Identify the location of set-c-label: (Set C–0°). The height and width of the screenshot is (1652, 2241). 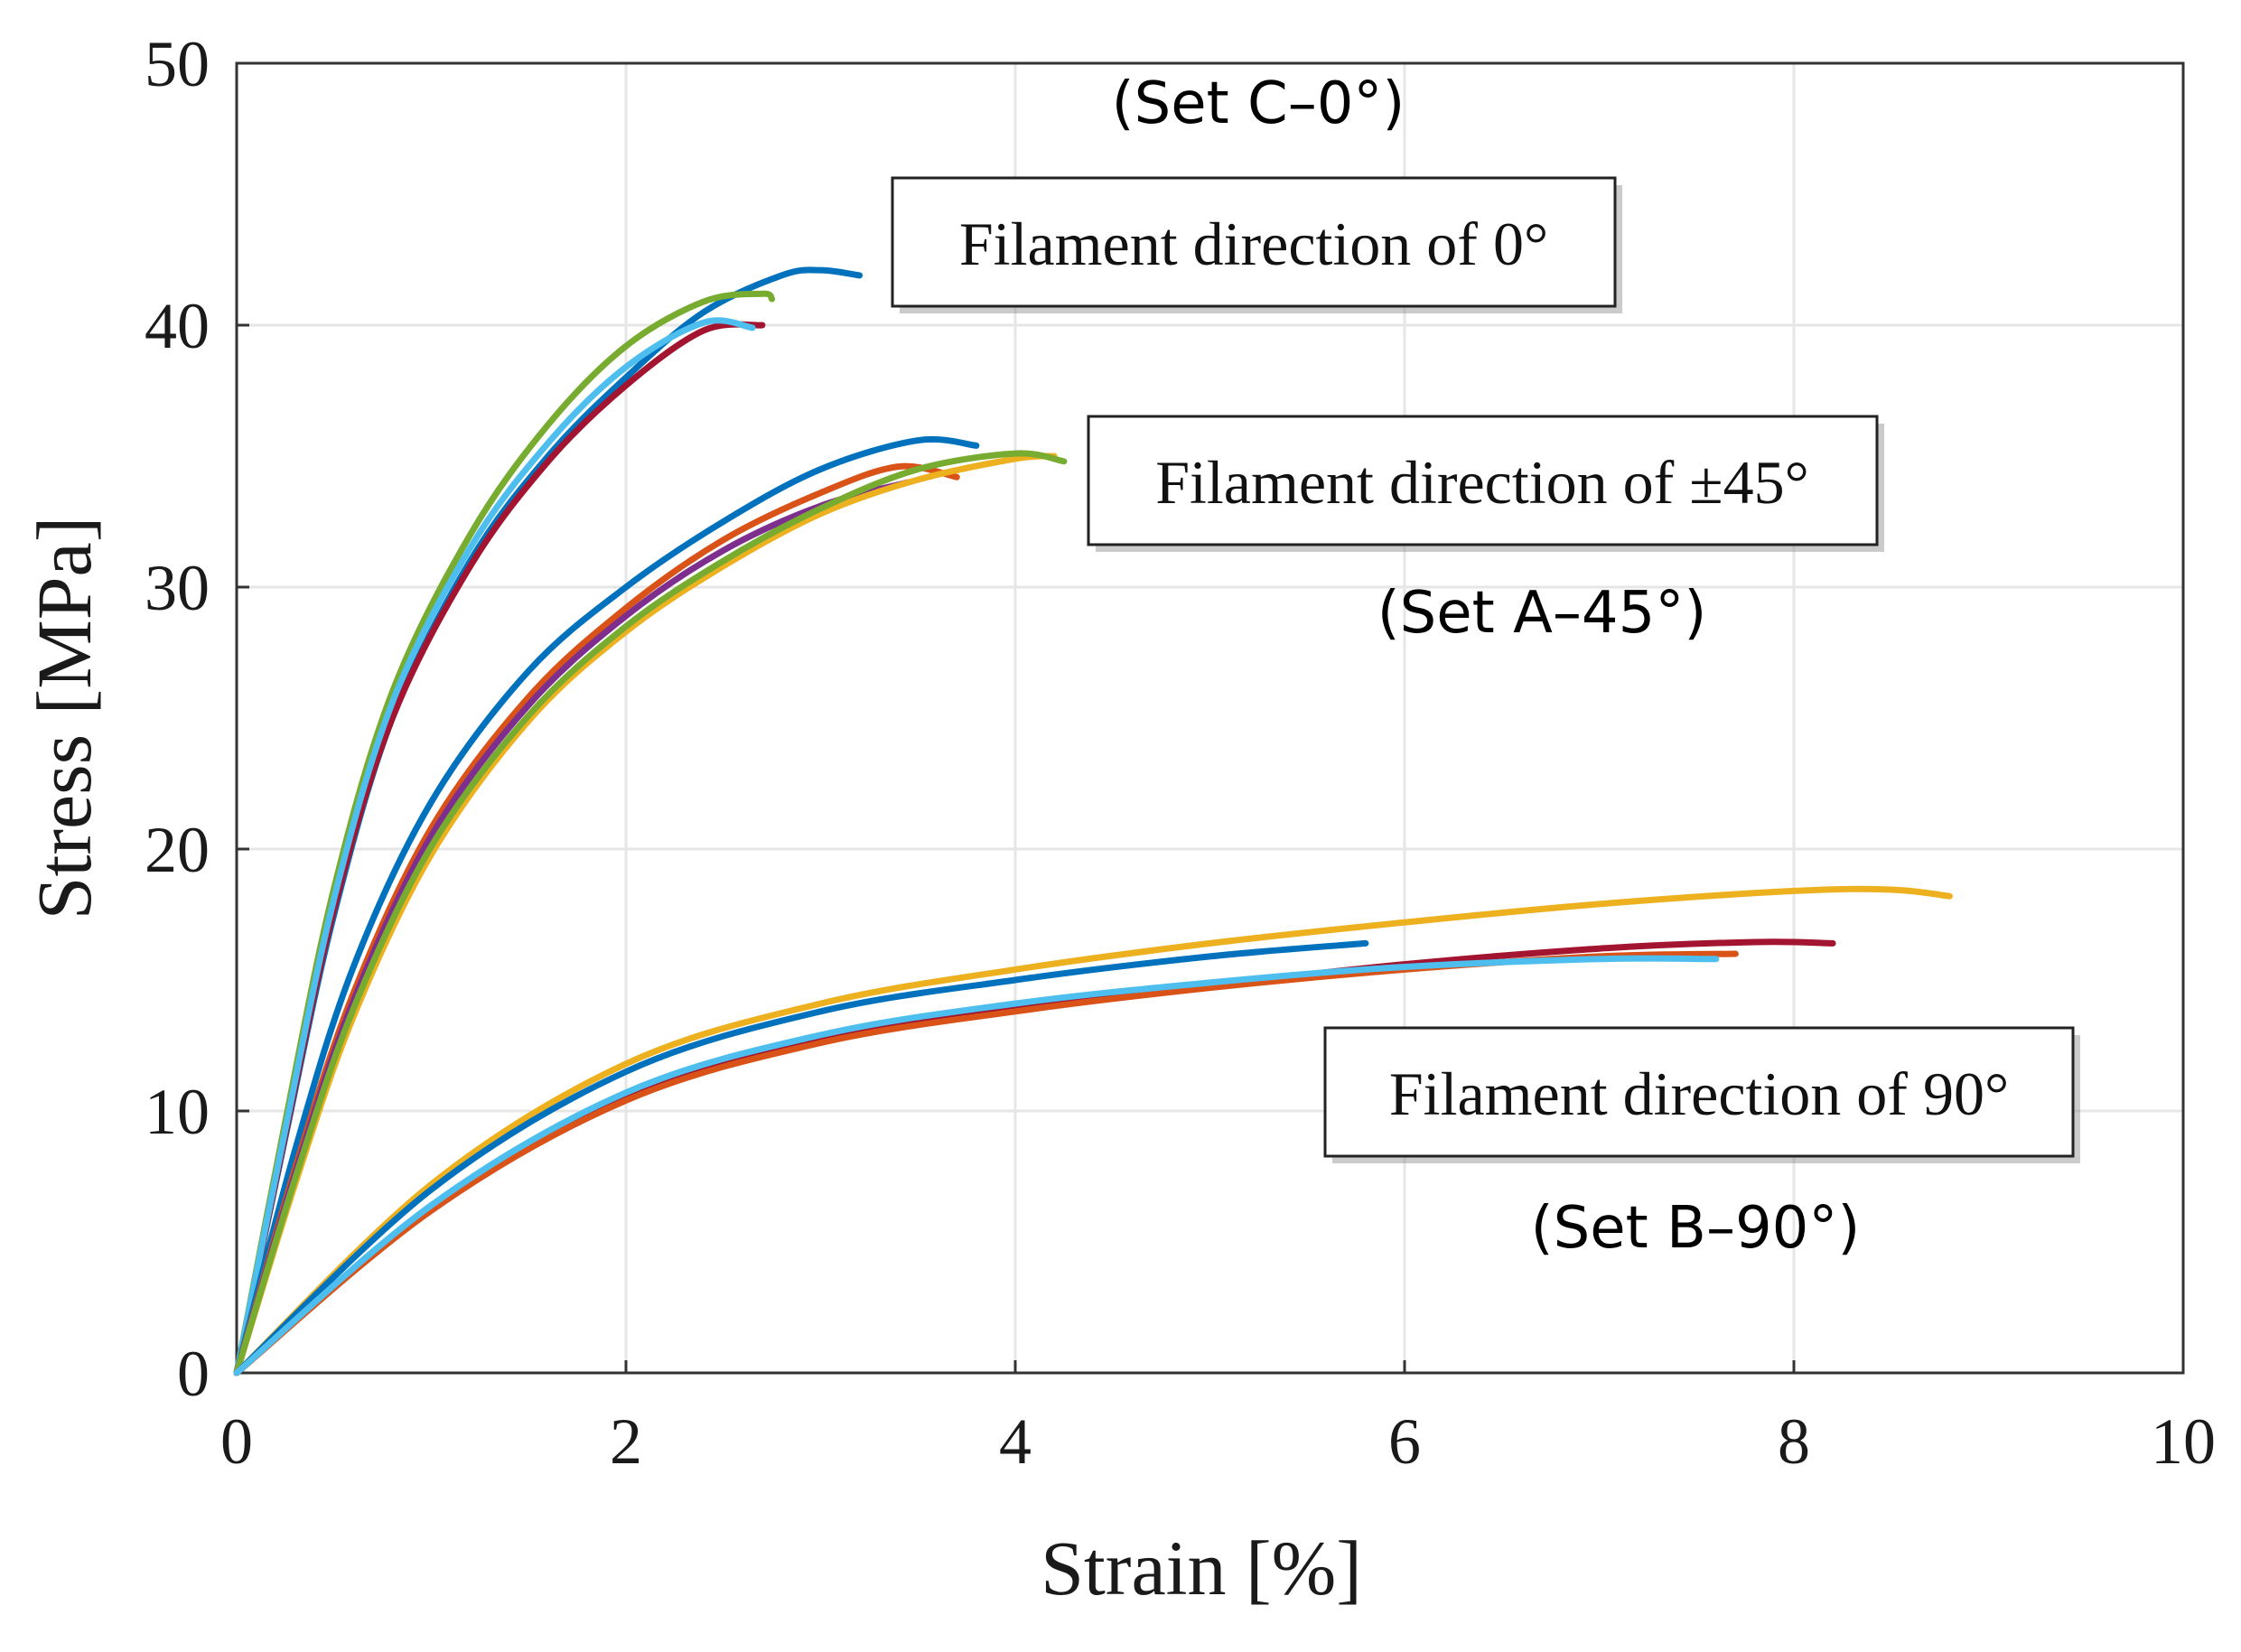
(1258, 103).